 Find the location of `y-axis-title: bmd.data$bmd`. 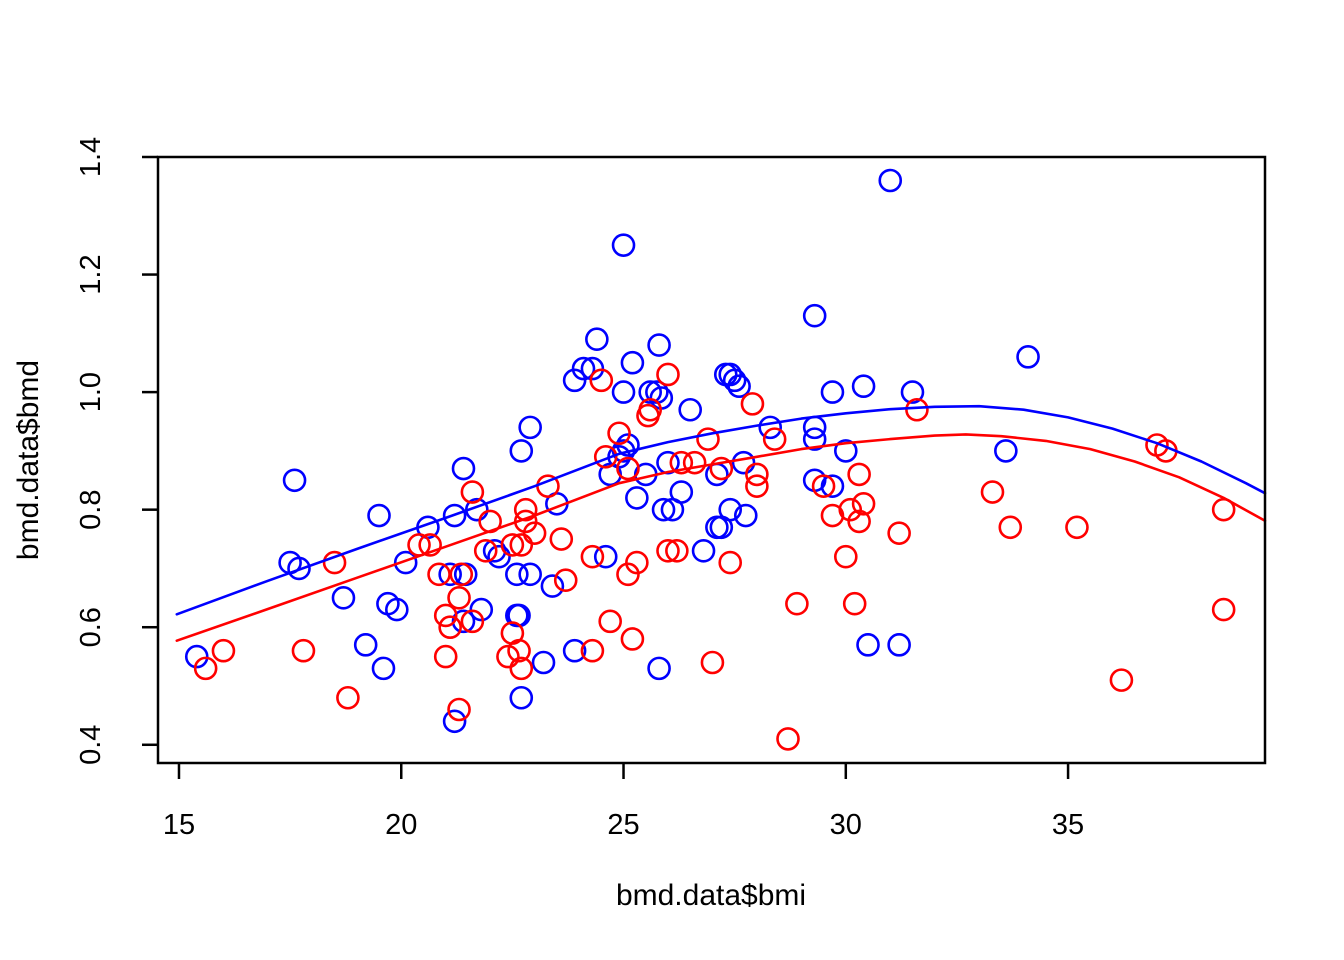

y-axis-title: bmd.data$bmd is located at coordinates (28, 460).